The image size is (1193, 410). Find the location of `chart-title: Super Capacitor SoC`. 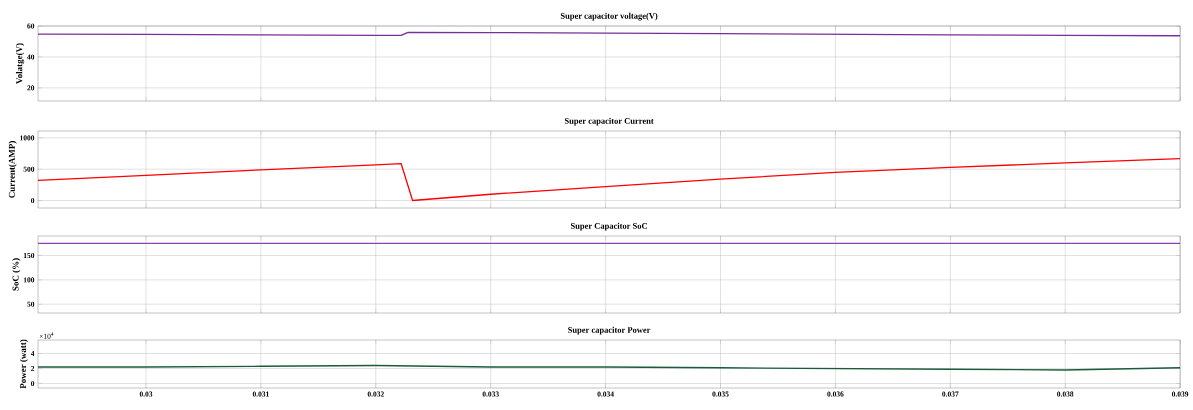

chart-title: Super Capacitor SoC is located at coordinates (608, 226).